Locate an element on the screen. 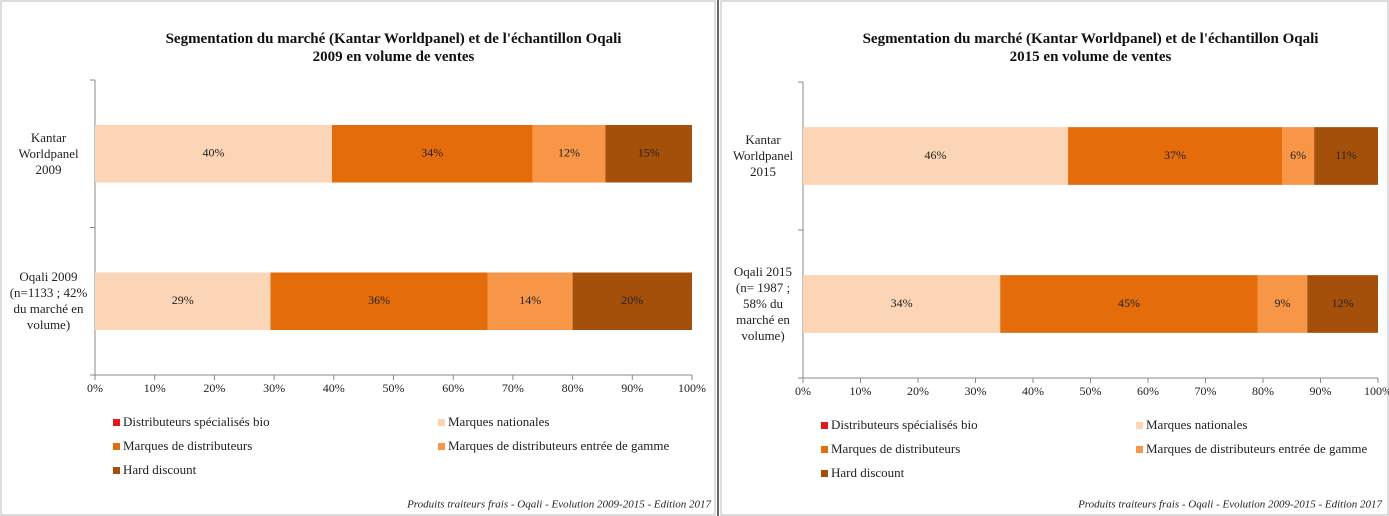 This screenshot has width=1389, height=516. category-label: Kantar Worldpanel 2009 is located at coordinates (48, 153).